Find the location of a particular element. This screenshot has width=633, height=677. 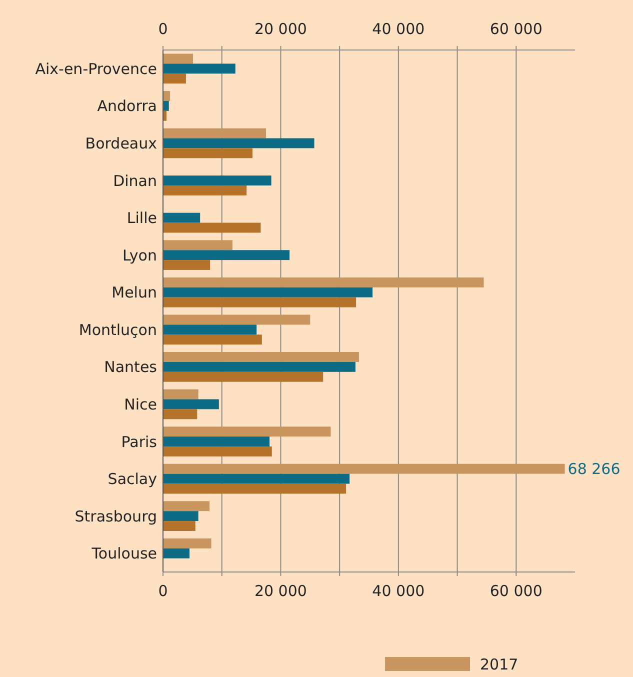

y-tick-label: Bordeaux is located at coordinates (121, 143).